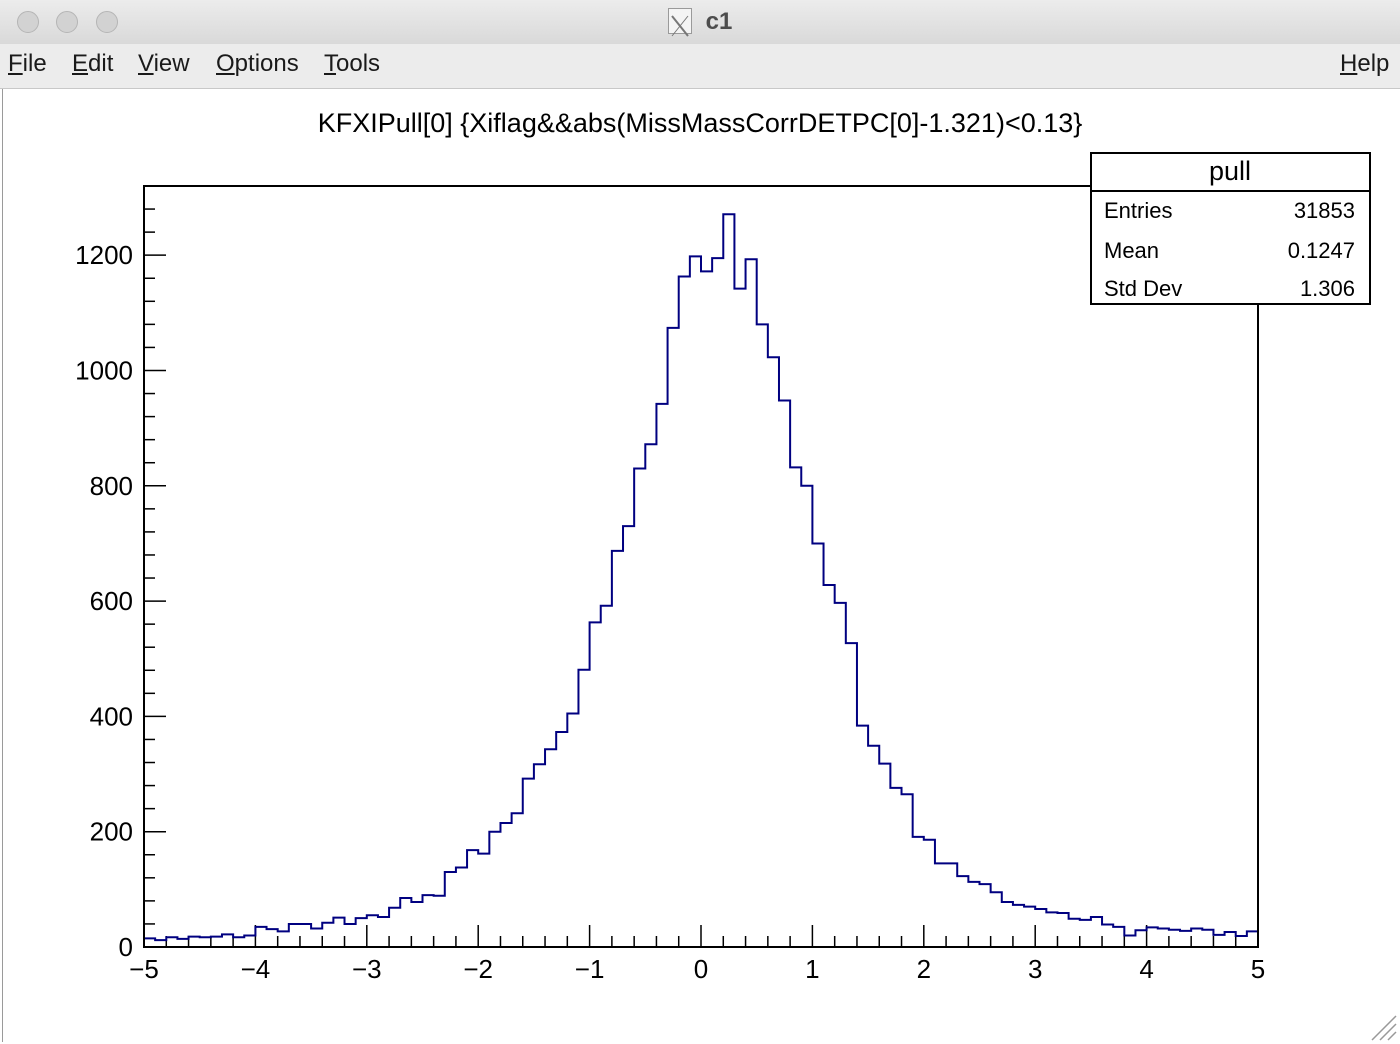 The width and height of the screenshot is (1400, 1044). I want to click on resize-grip-icon, so click(1384, 1028).